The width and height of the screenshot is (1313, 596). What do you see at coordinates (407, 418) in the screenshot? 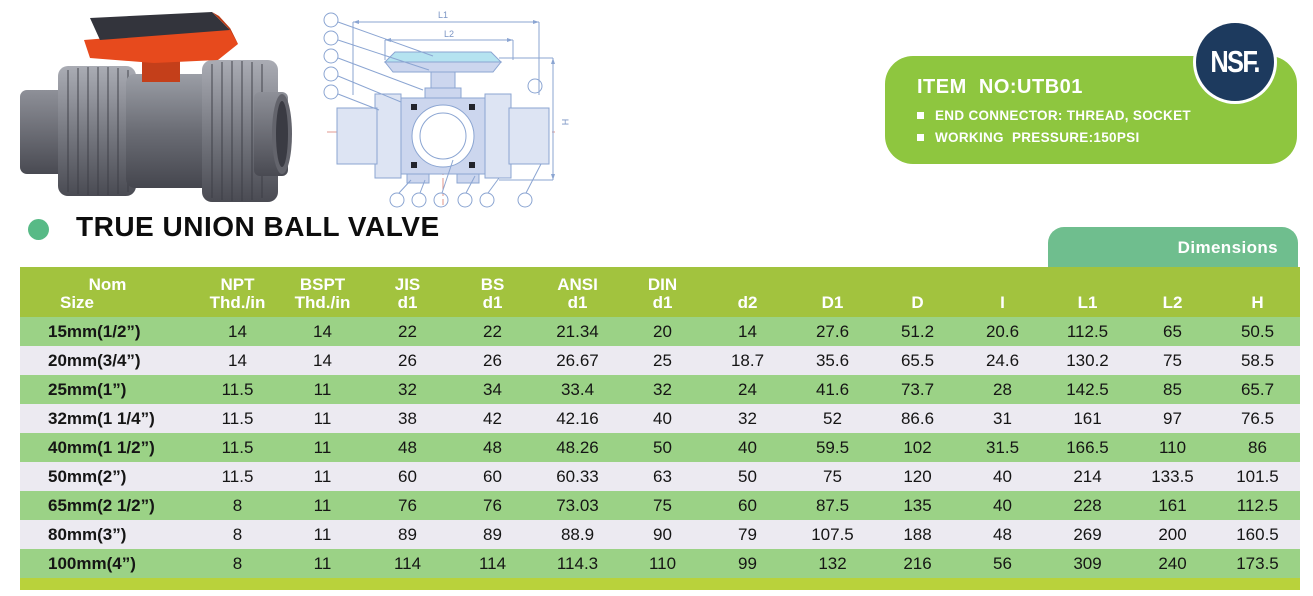
I see `value-cell: 38` at bounding box center [407, 418].